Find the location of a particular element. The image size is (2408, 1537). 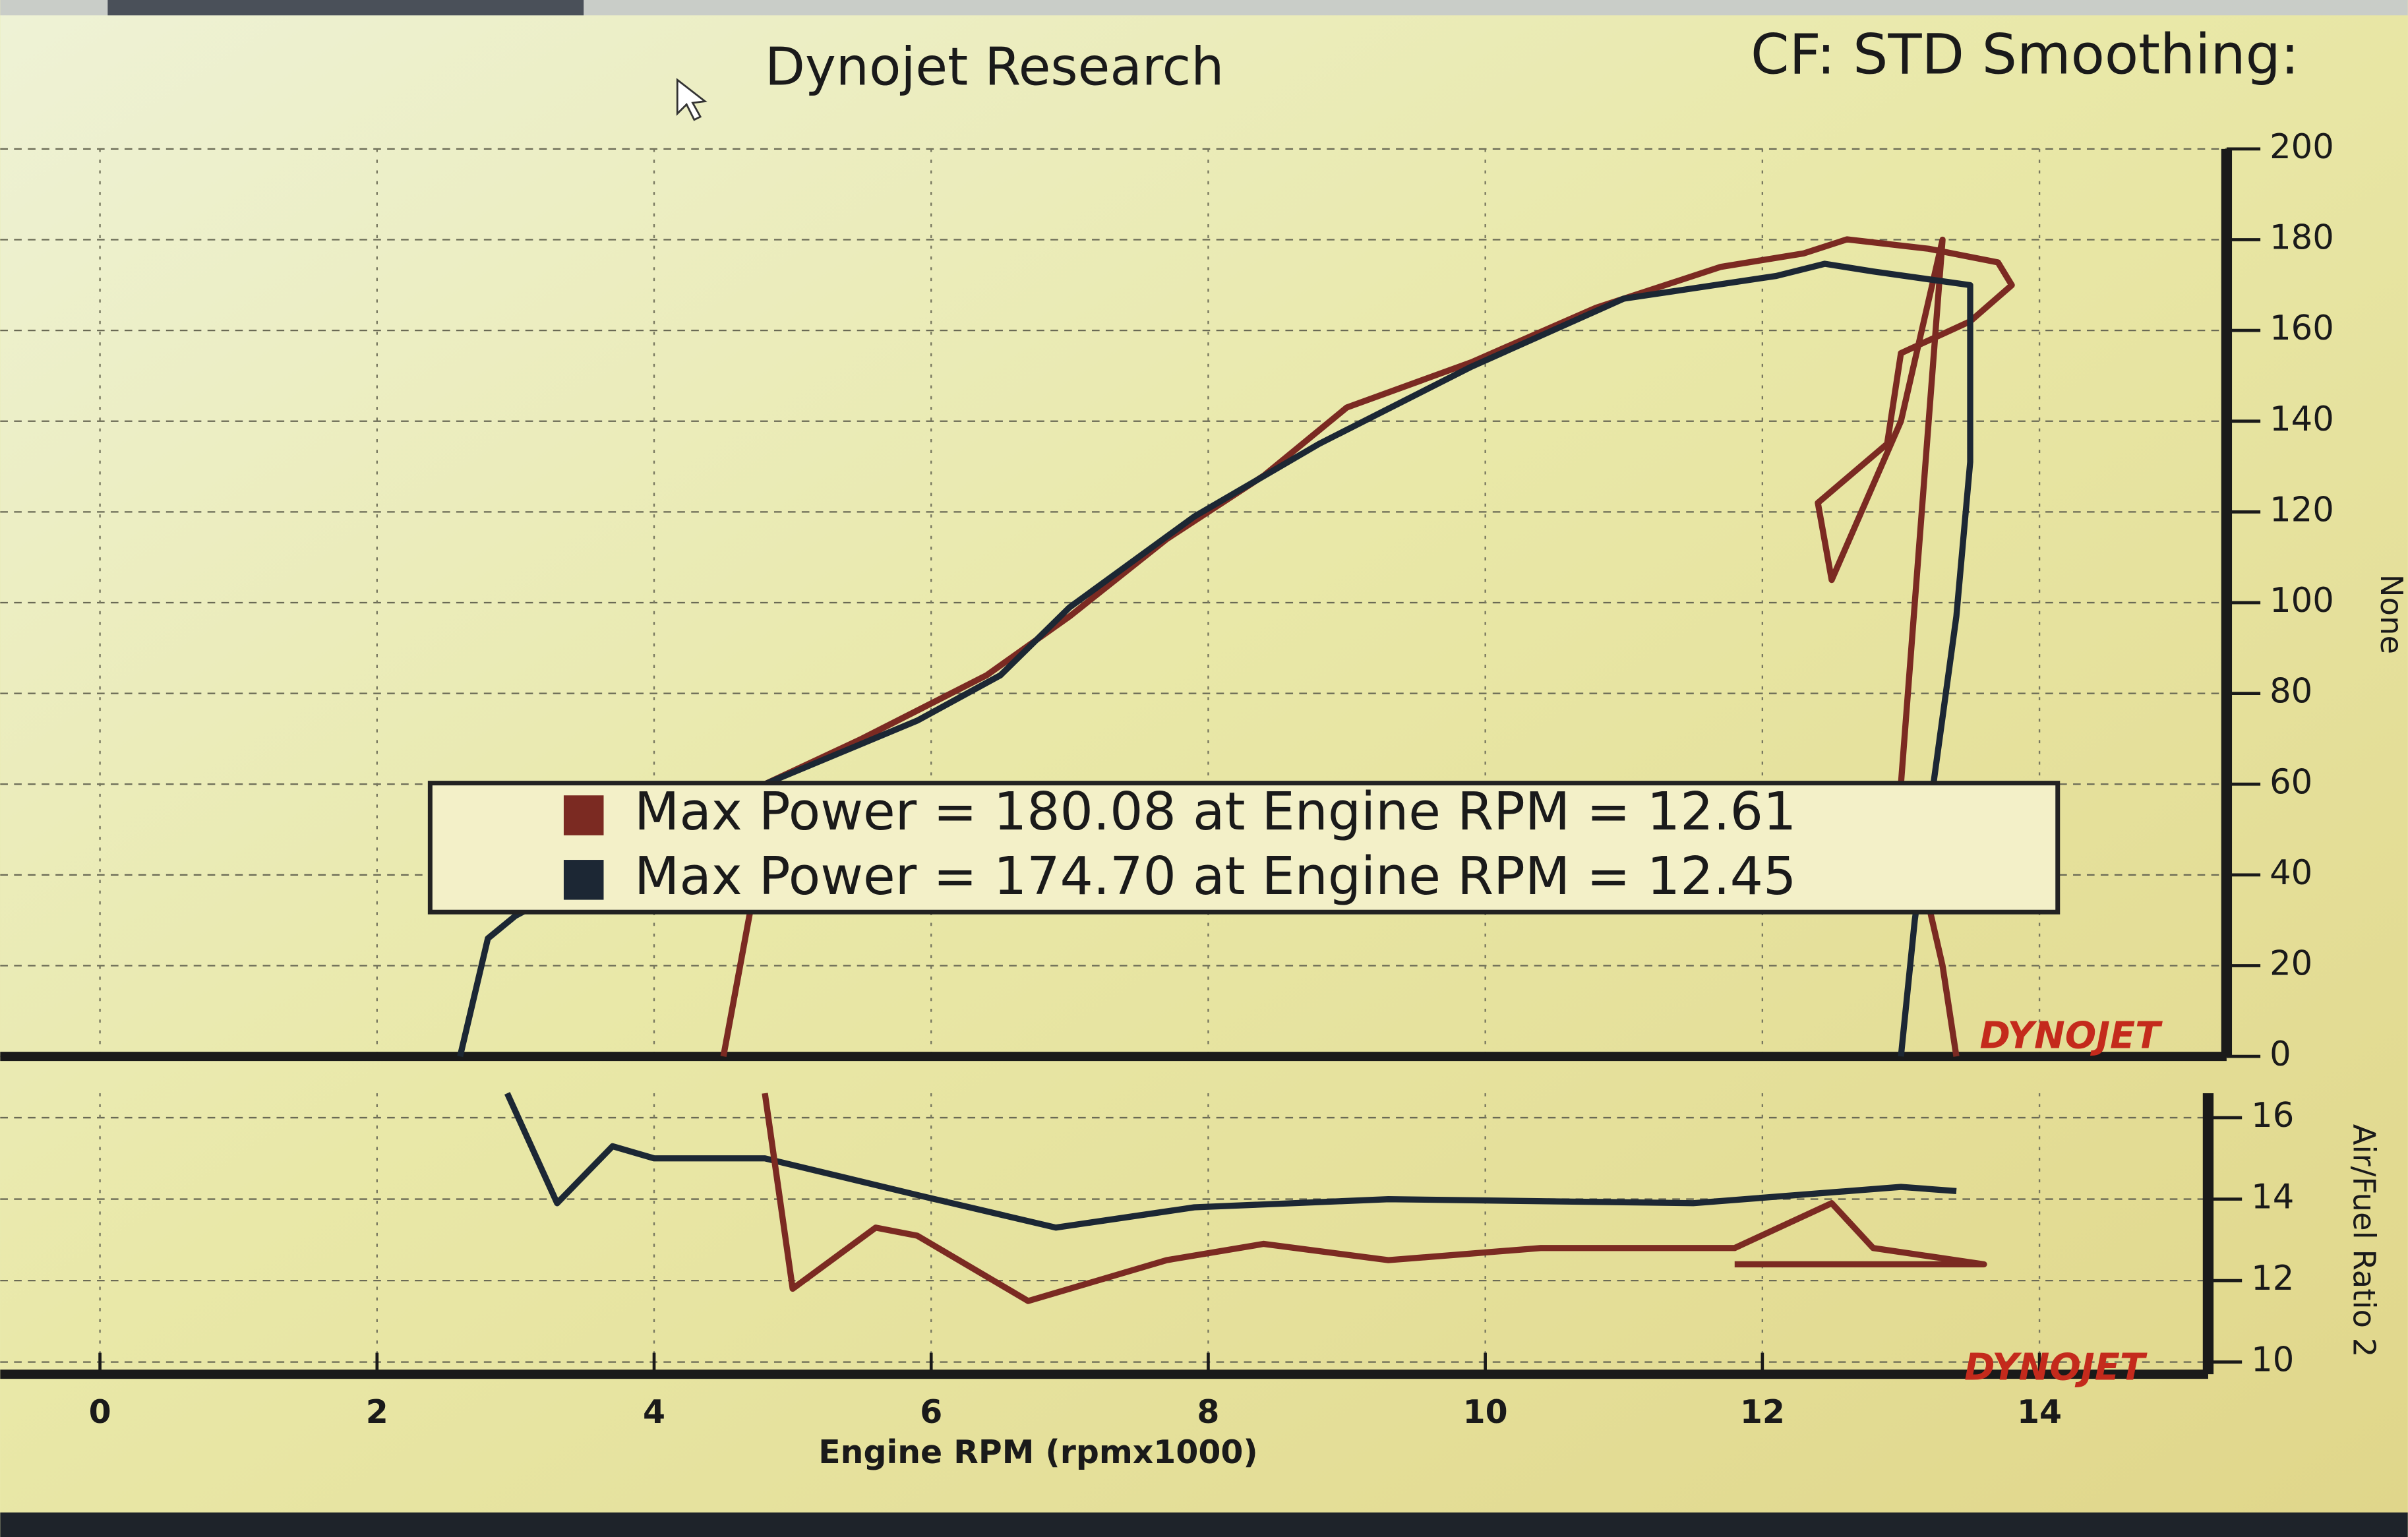

legend-box is located at coordinates (1244, 848).